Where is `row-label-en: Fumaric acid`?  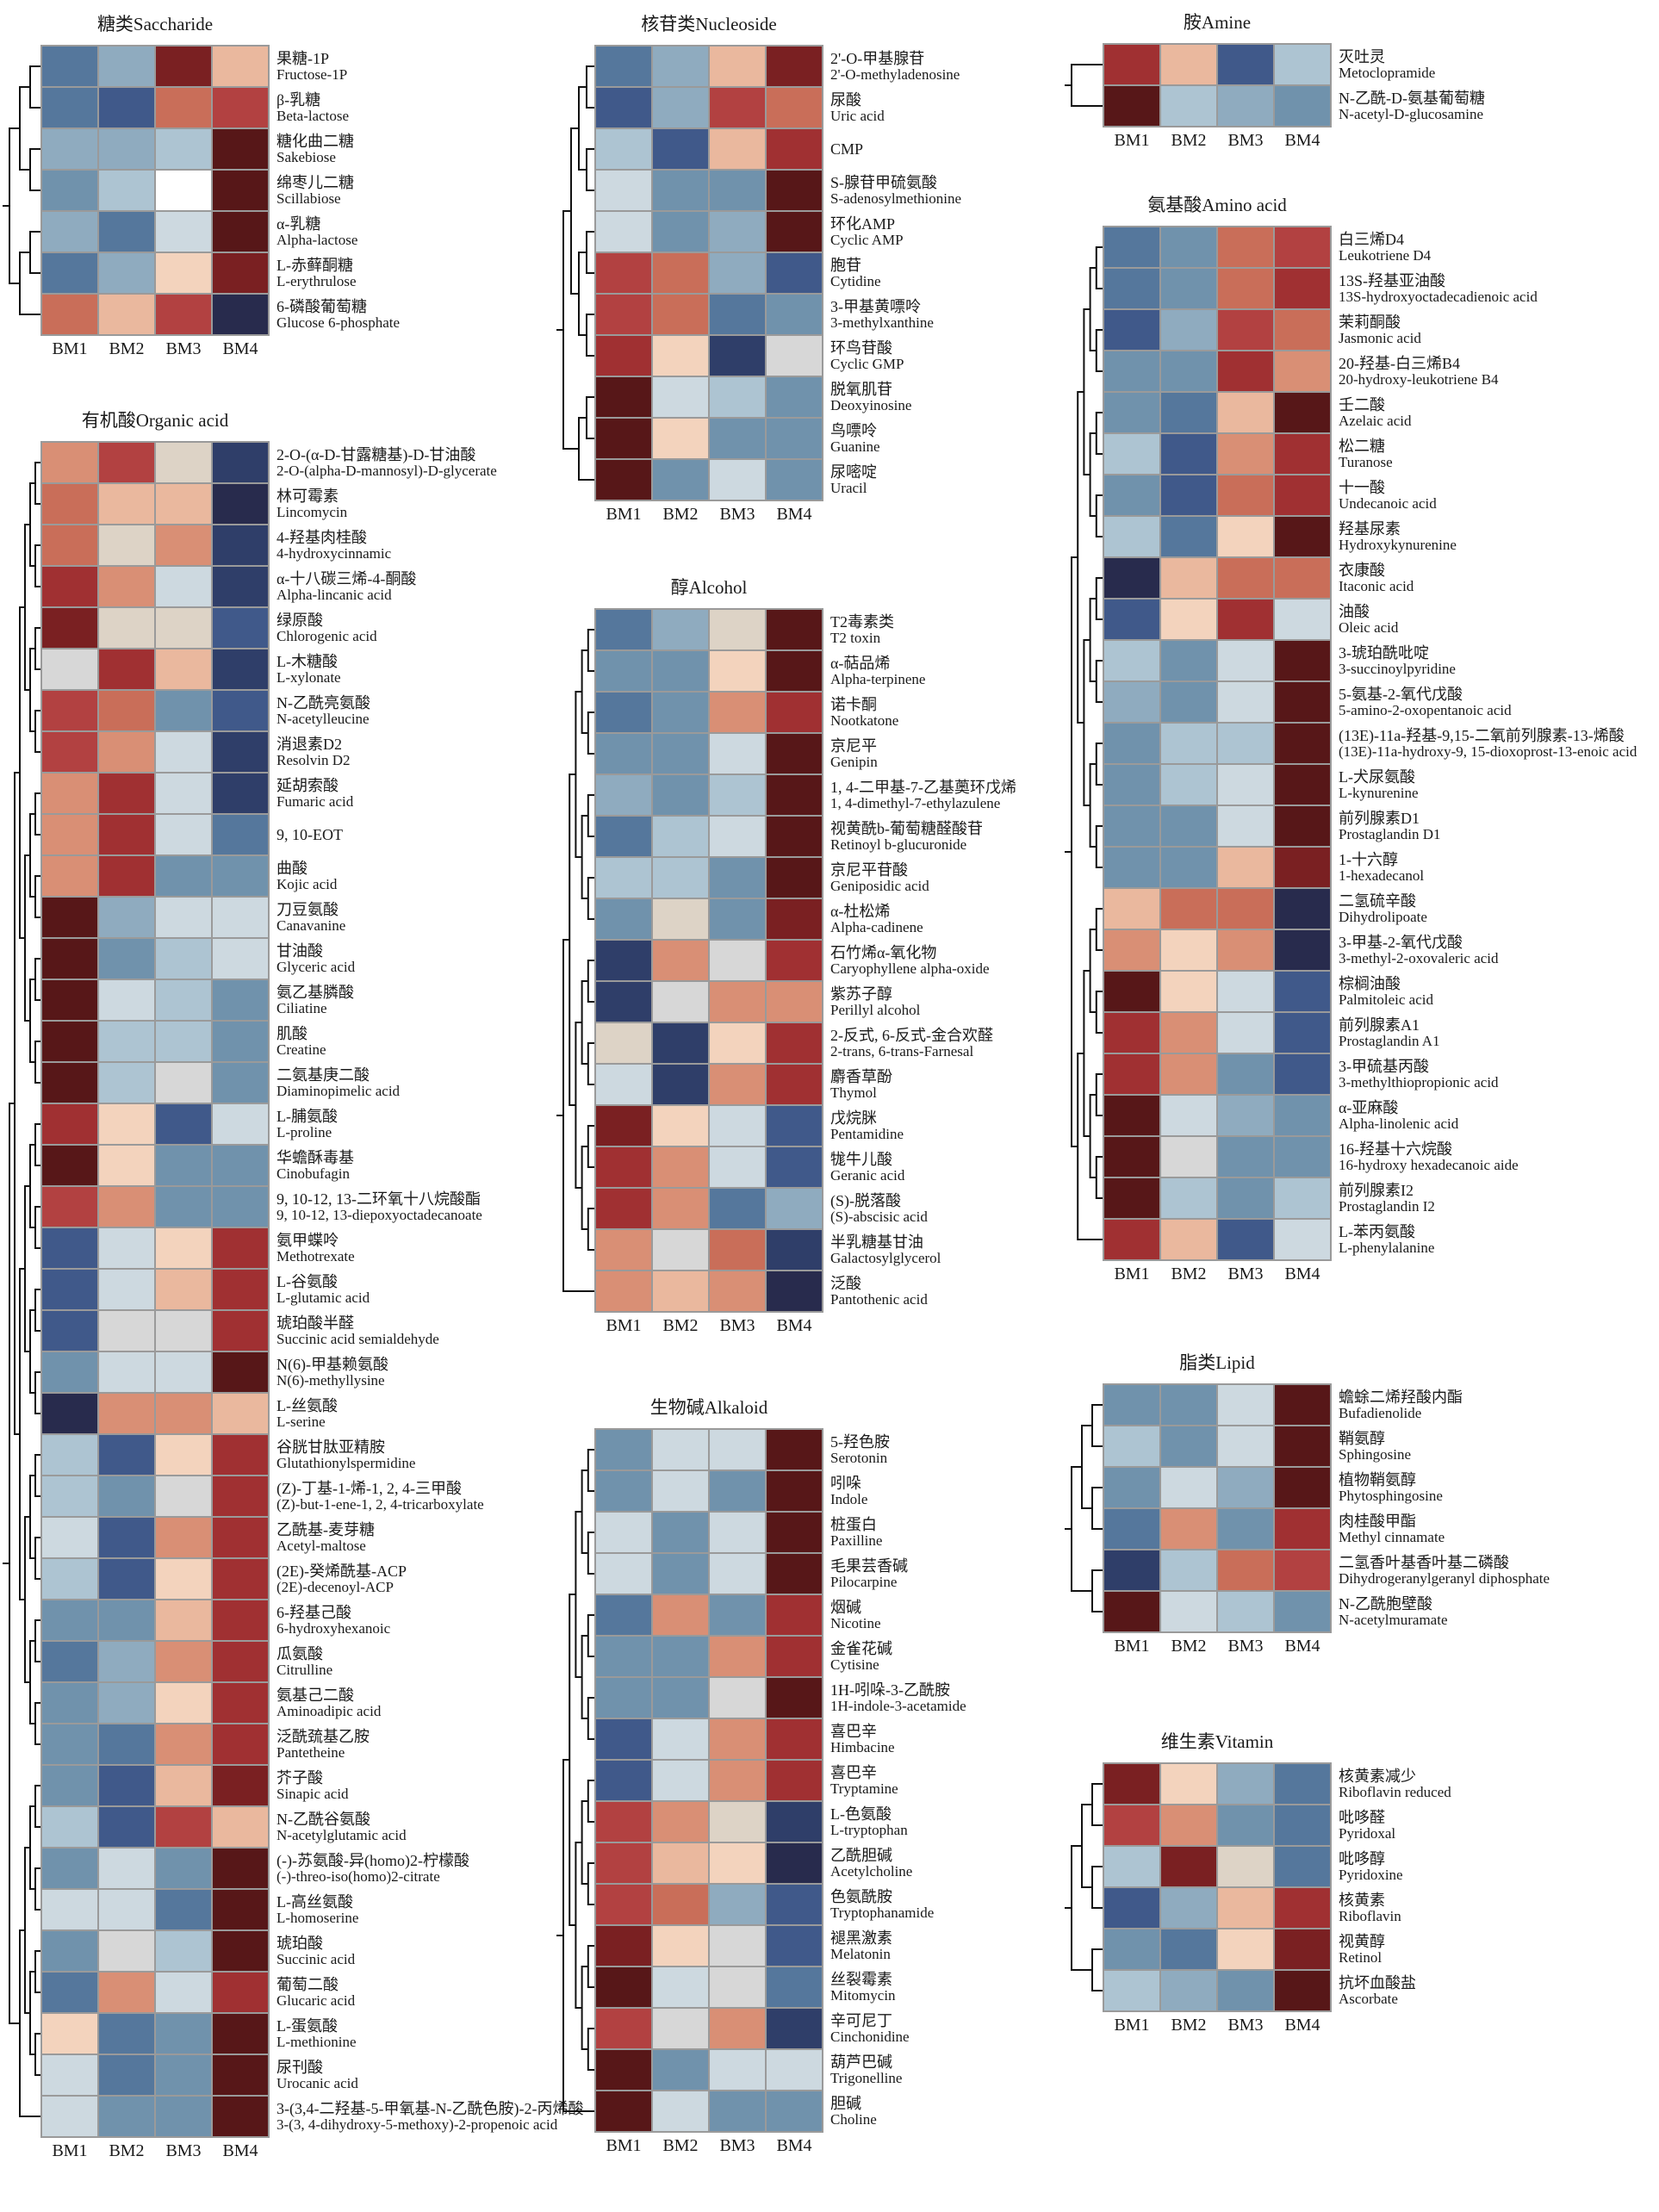
row-label-en: Fumaric acid is located at coordinates (315, 801).